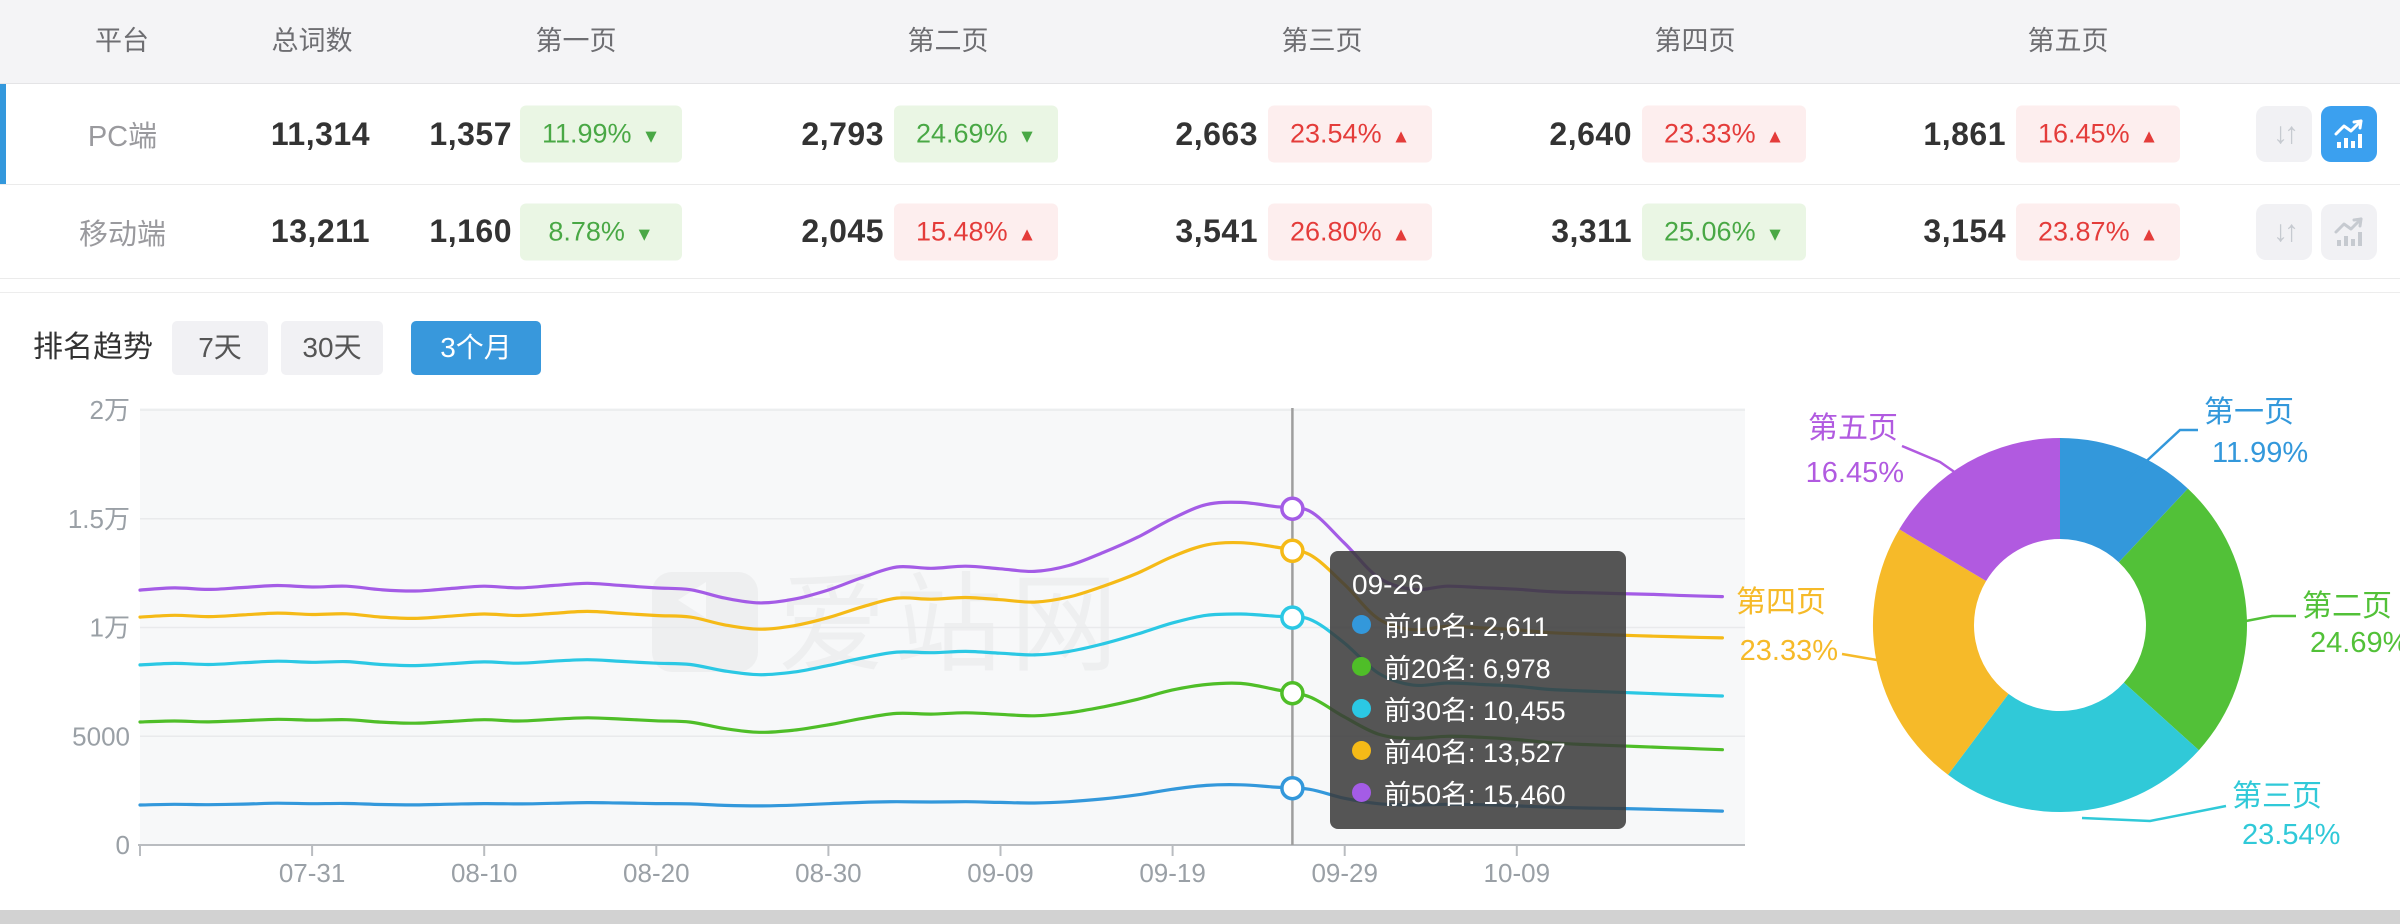 This screenshot has height=924, width=2400. What do you see at coordinates (2068, 41) in the screenshot?
I see `col-header-page5: 第五页` at bounding box center [2068, 41].